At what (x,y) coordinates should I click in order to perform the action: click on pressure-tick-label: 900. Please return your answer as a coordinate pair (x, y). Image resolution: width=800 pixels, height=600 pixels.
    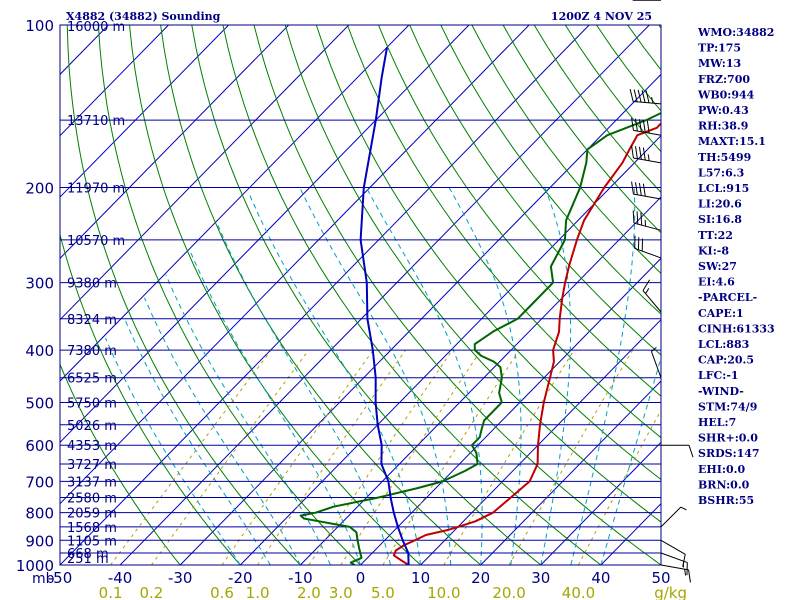
    Looking at the image, I should click on (39, 541).